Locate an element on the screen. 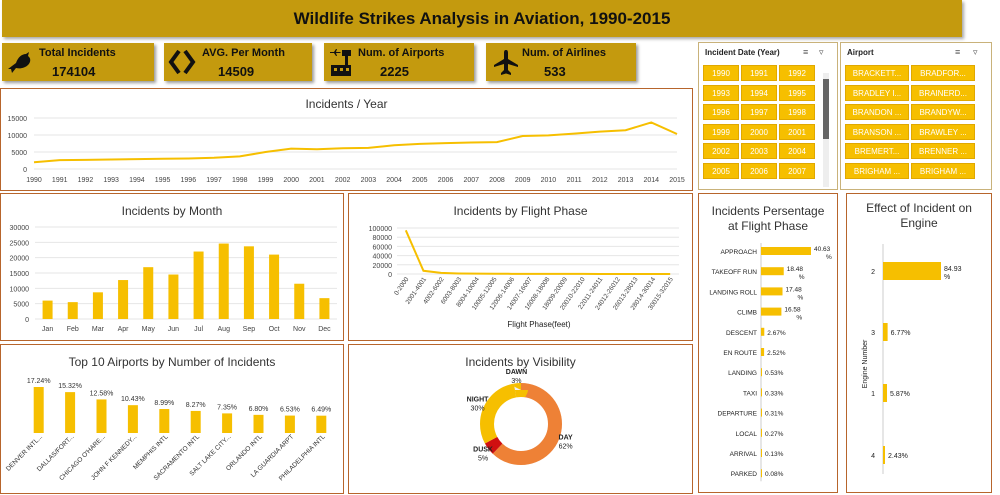  year-slicer-button: 1992 is located at coordinates (797, 73).